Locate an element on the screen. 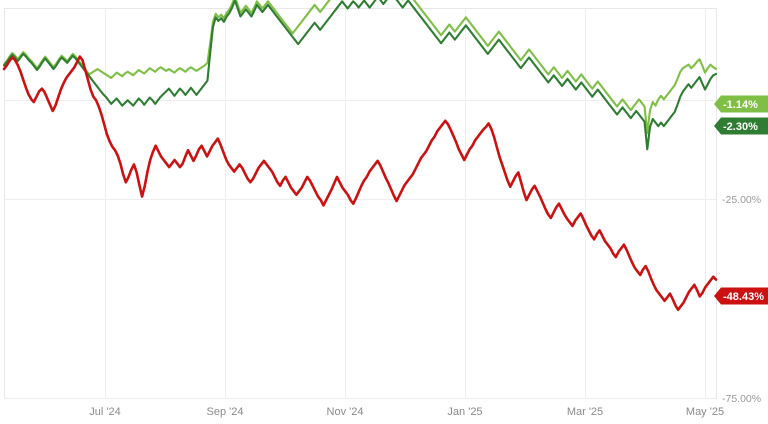  x-tick-label-3: Jan '25 is located at coordinates (464, 412).